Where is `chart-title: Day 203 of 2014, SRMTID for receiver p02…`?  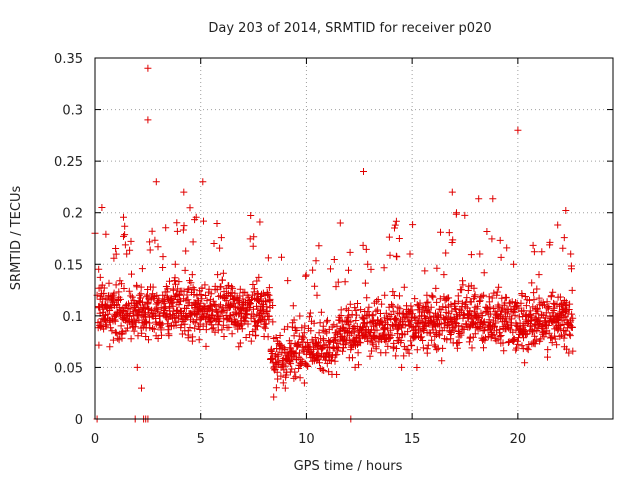
chart-title: Day 203 of 2014, SRMTID for receiver p02… is located at coordinates (349, 28).